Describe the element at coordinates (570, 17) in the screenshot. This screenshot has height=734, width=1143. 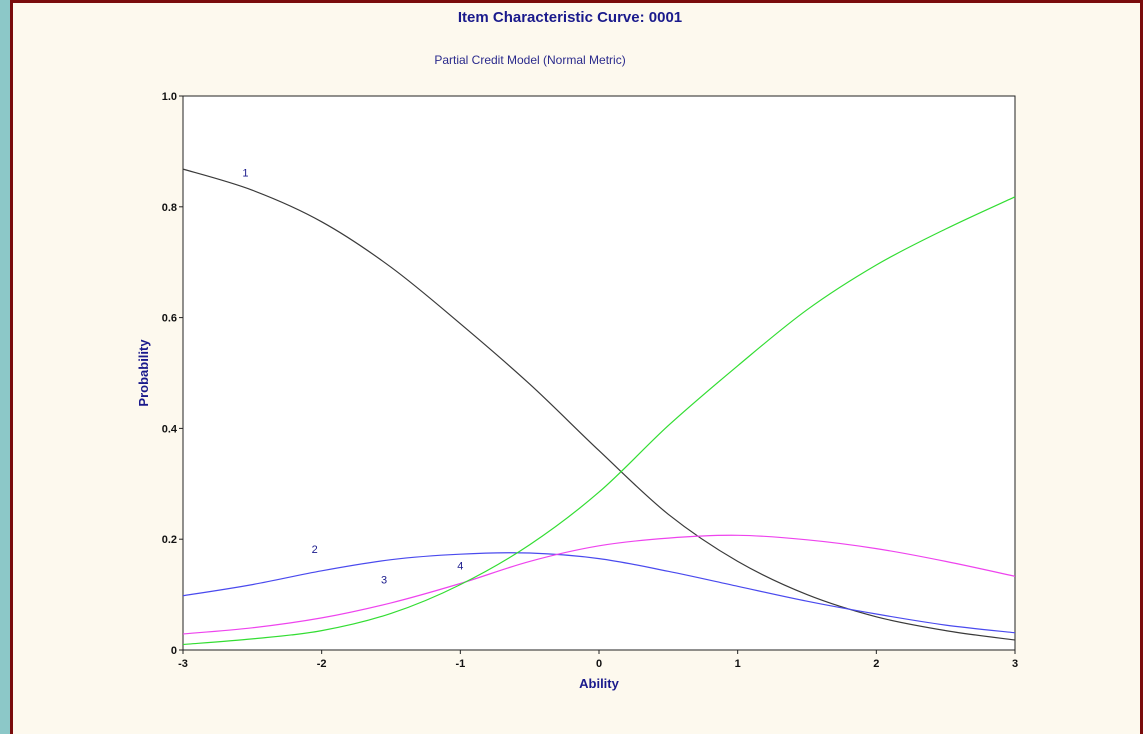
I see `chart-title: Item Characteristic Curve: 0001` at that location.